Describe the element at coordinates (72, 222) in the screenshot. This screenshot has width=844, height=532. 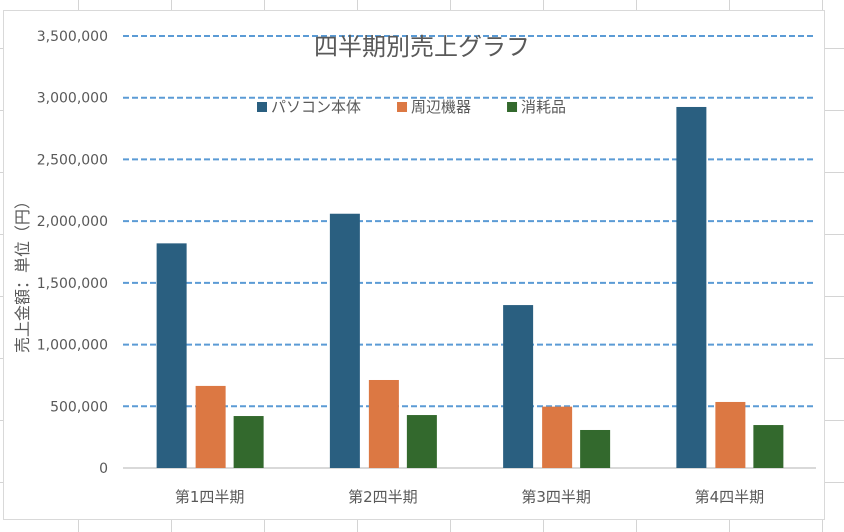
I see `y-tick-label: 2,000,000` at that location.